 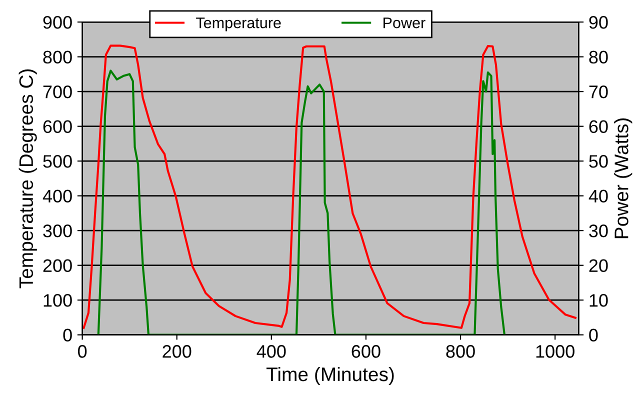 What do you see at coordinates (57, 91) in the screenshot?
I see `y-tick-label: 700` at bounding box center [57, 91].